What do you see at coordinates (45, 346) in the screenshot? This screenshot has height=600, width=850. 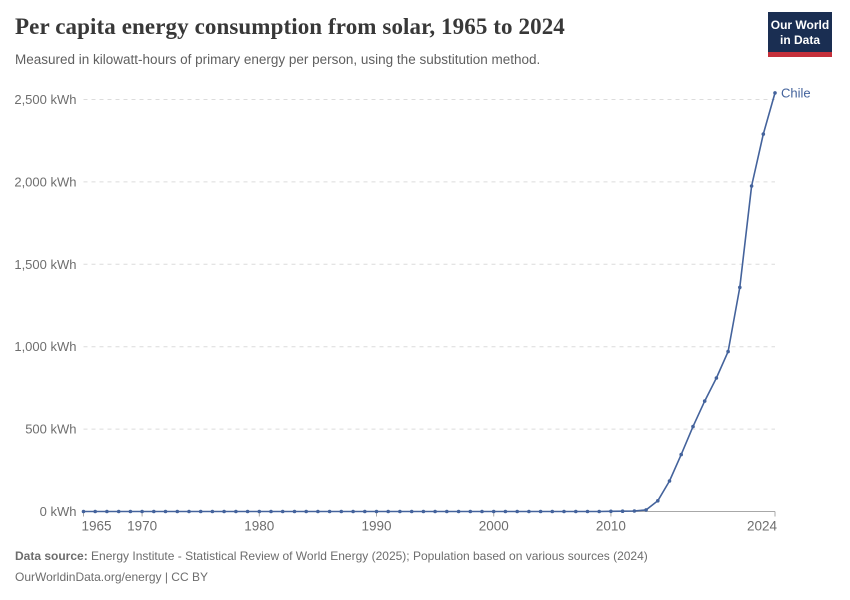 I see `y-axis-tick-label: 1,000 kWh` at bounding box center [45, 346].